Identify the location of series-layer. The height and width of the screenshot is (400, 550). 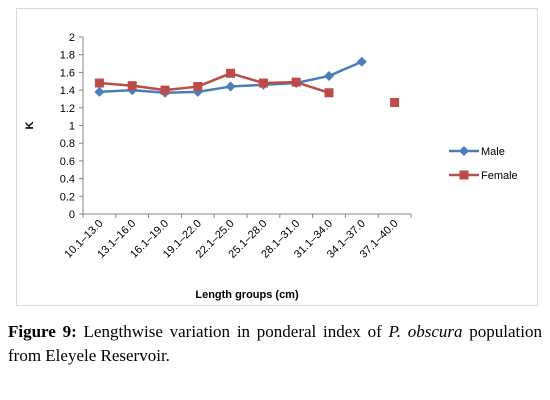
(247, 81).